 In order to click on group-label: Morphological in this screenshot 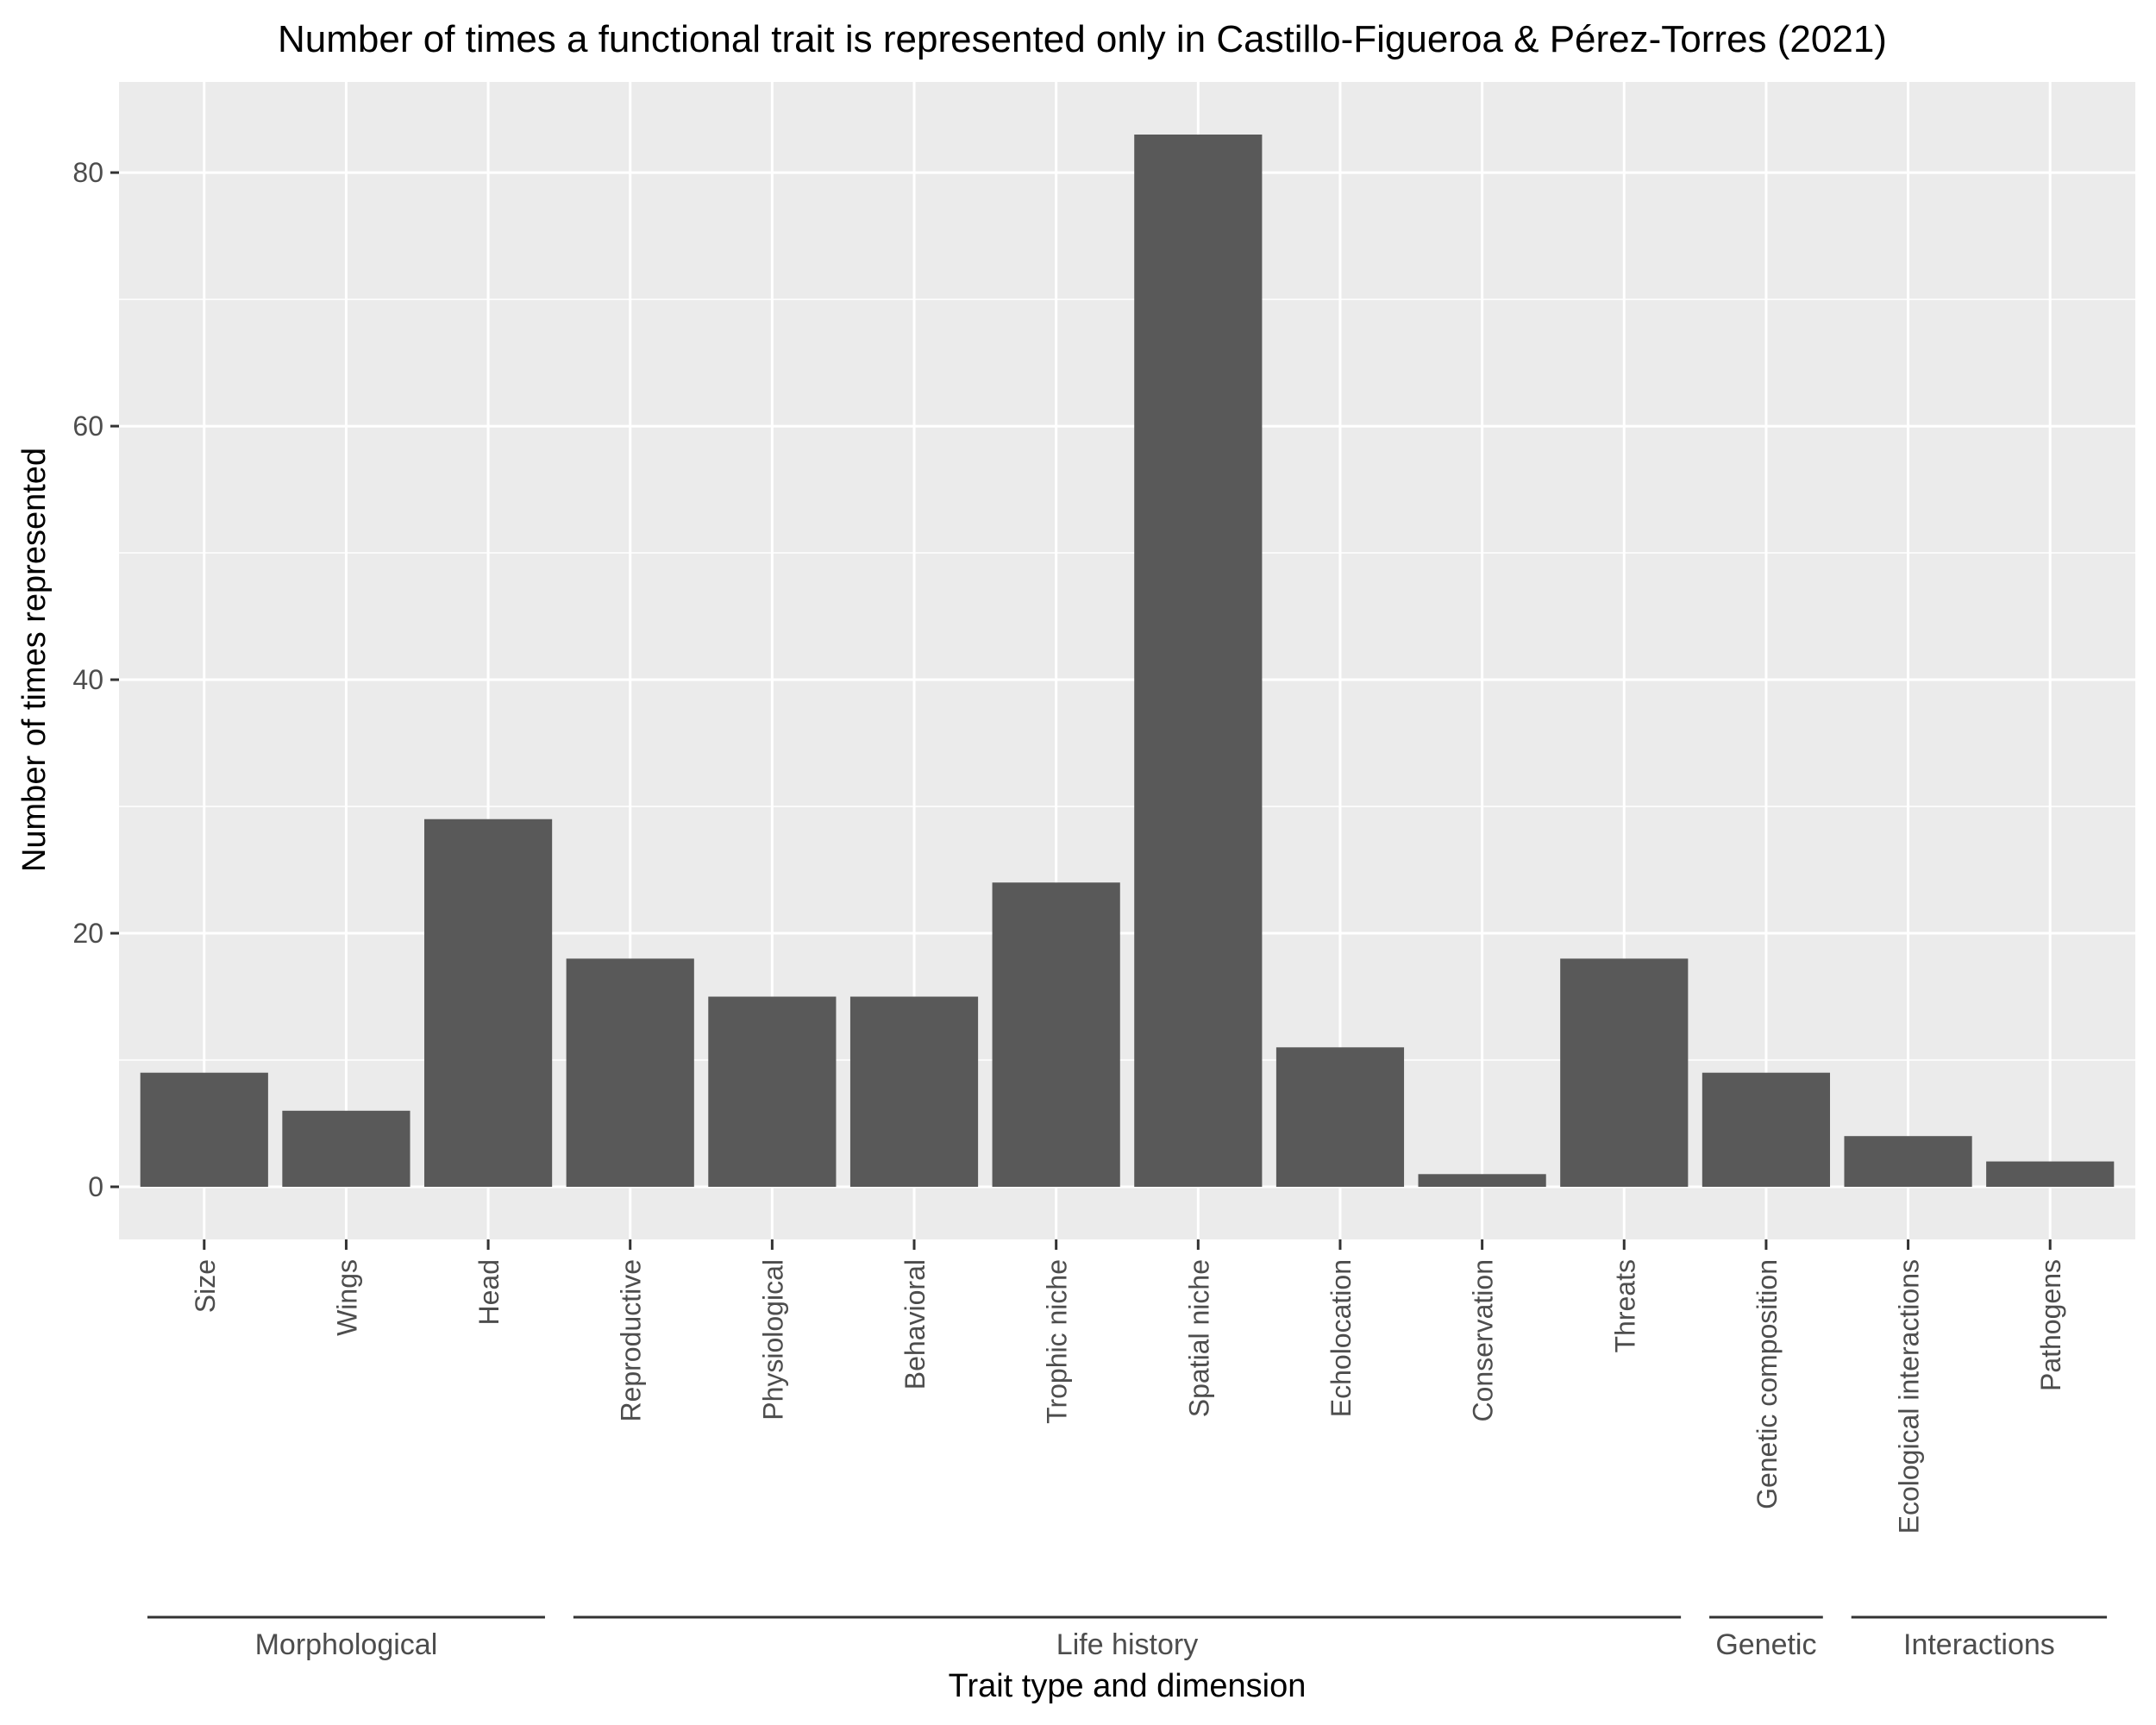, I will do `click(346, 1645)`.